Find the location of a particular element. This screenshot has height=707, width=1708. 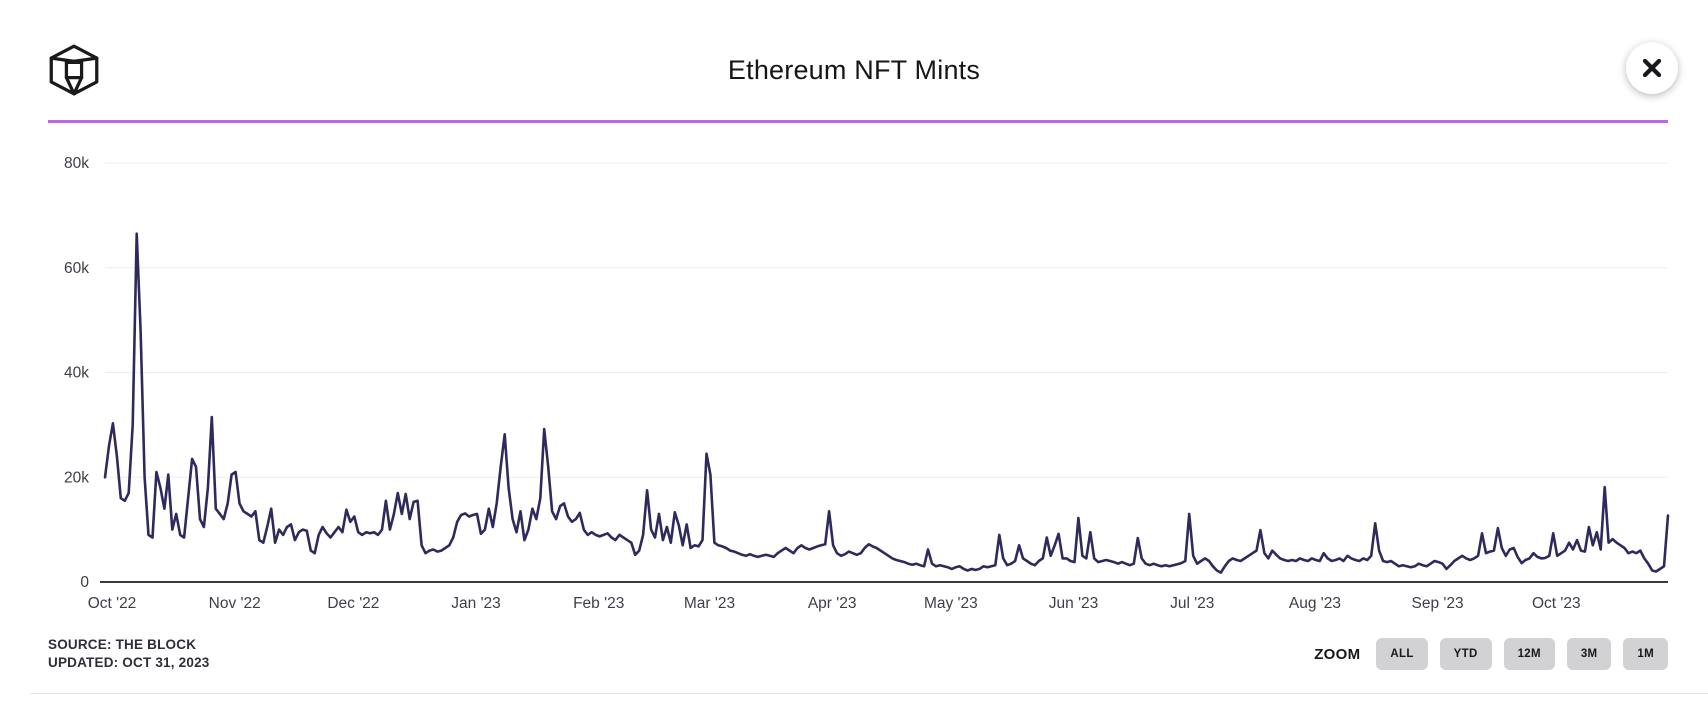

y-tick-label: 0 is located at coordinates (84, 582).